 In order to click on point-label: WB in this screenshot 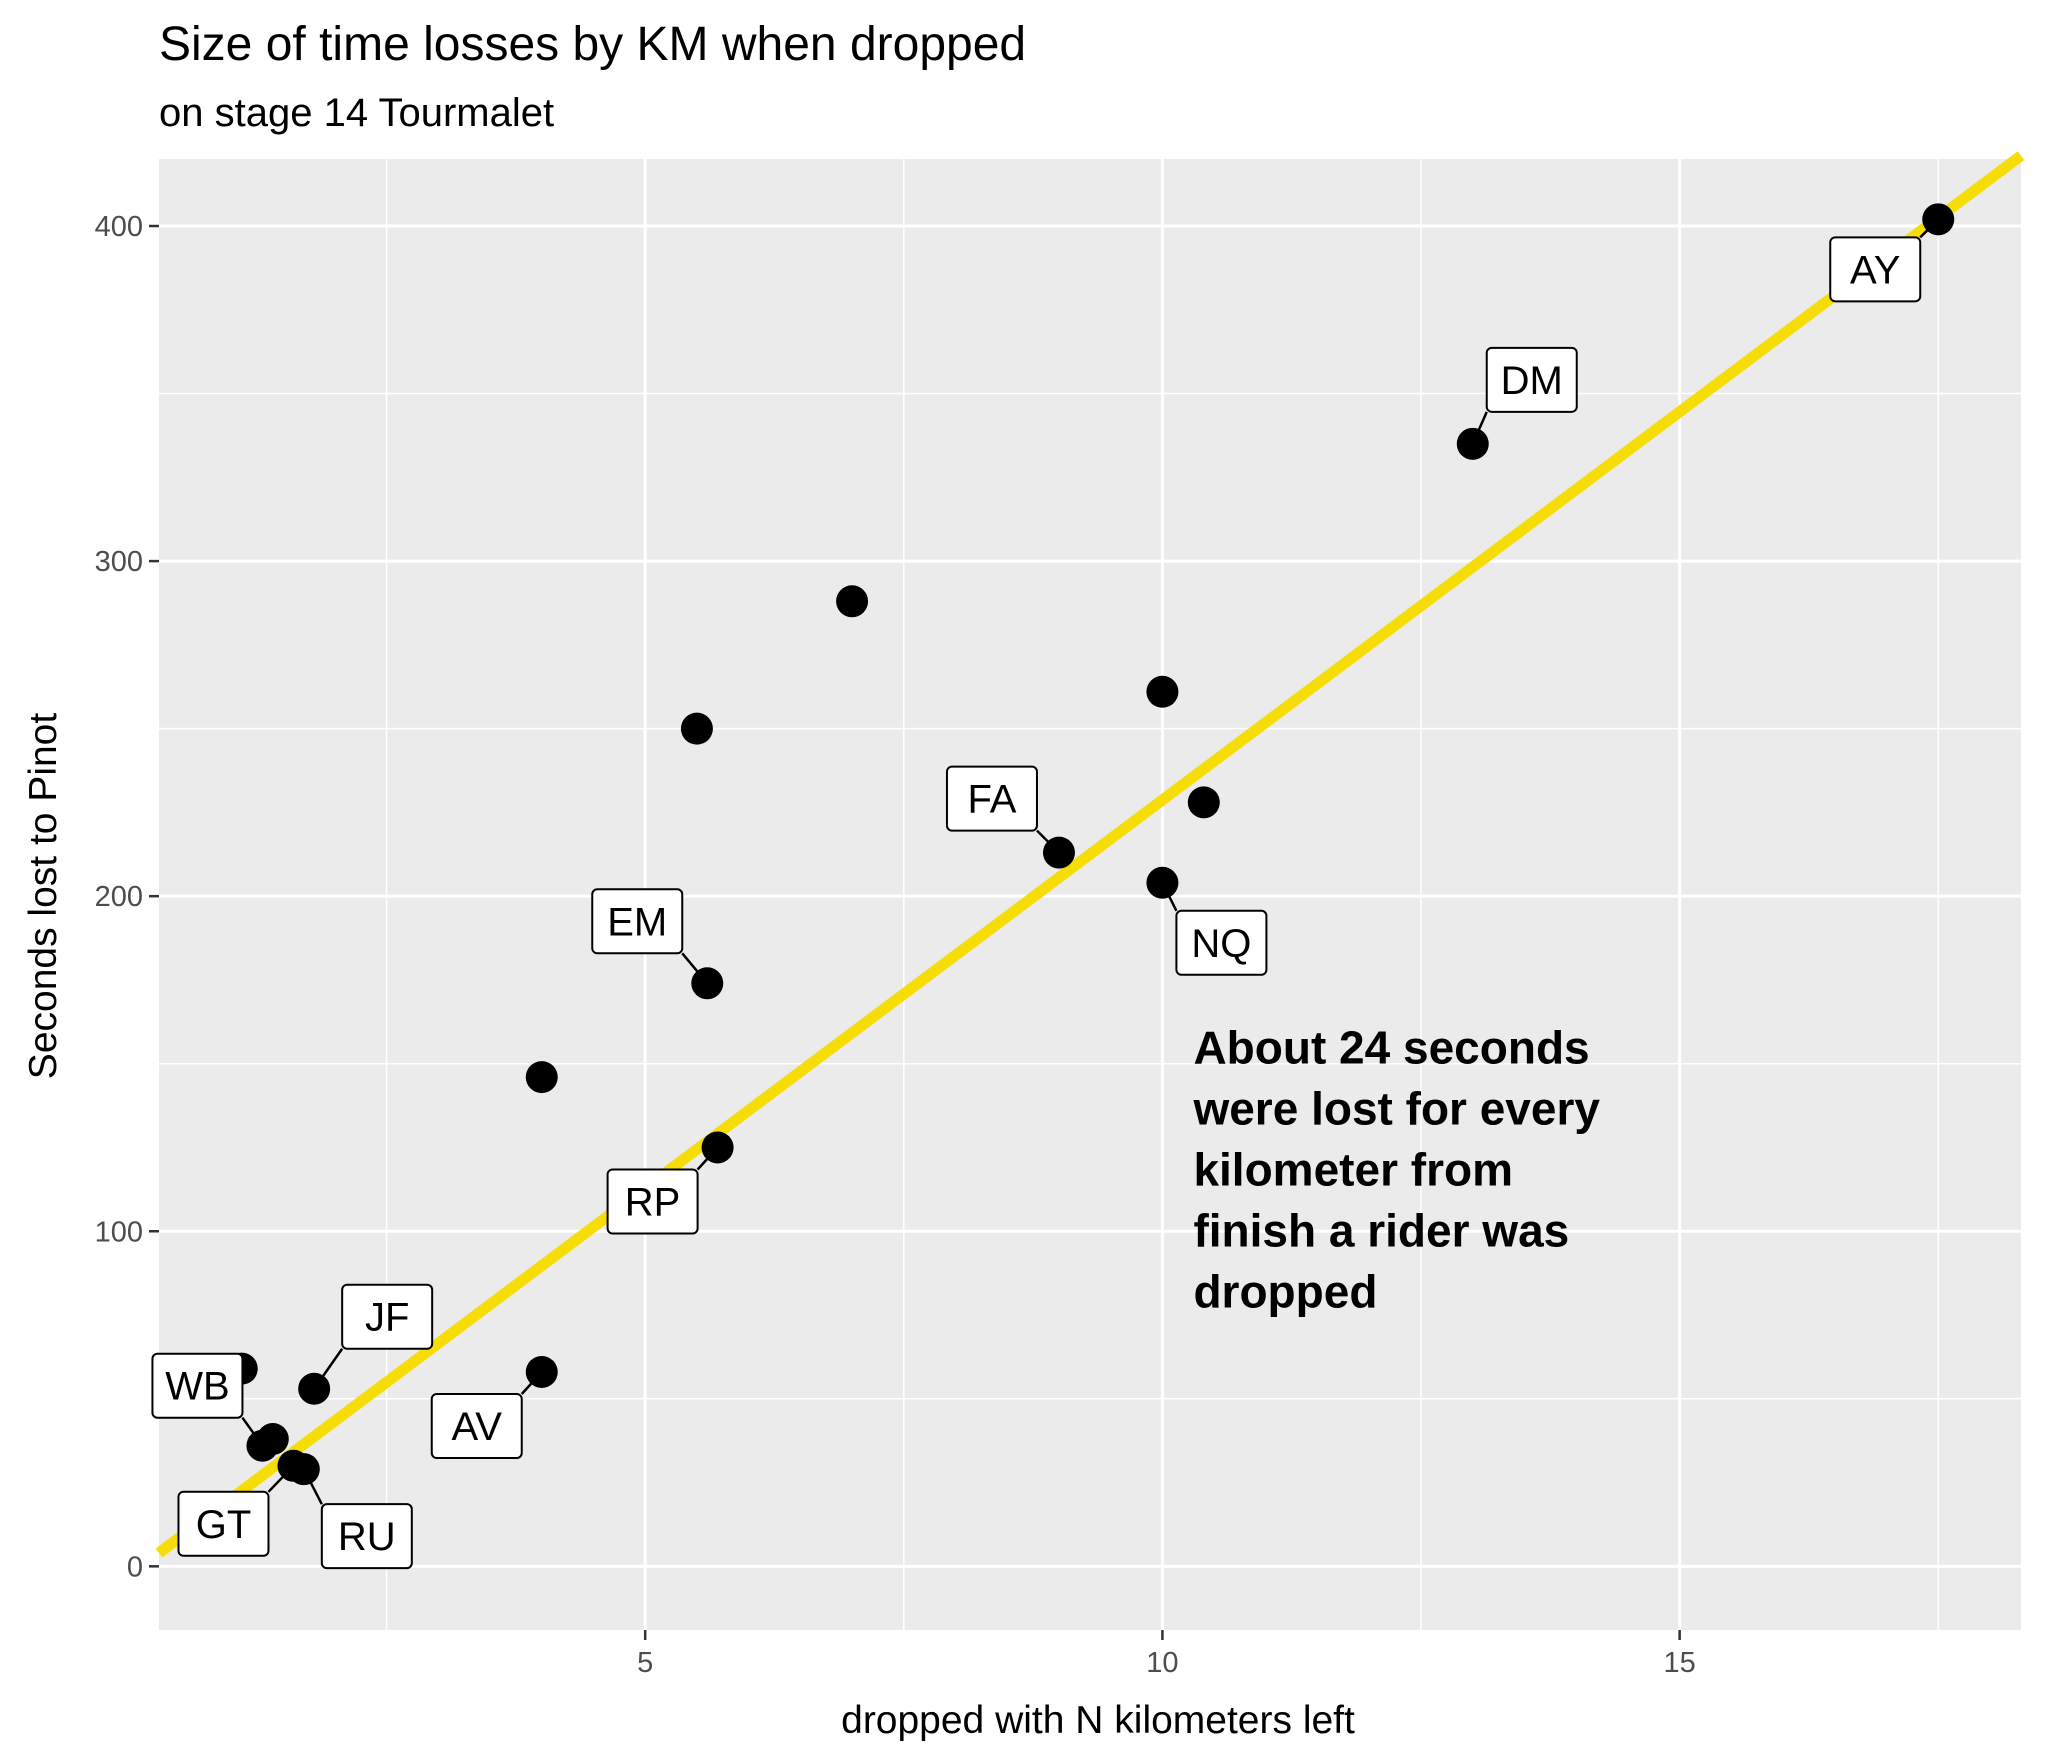, I will do `click(207, 1399)`.